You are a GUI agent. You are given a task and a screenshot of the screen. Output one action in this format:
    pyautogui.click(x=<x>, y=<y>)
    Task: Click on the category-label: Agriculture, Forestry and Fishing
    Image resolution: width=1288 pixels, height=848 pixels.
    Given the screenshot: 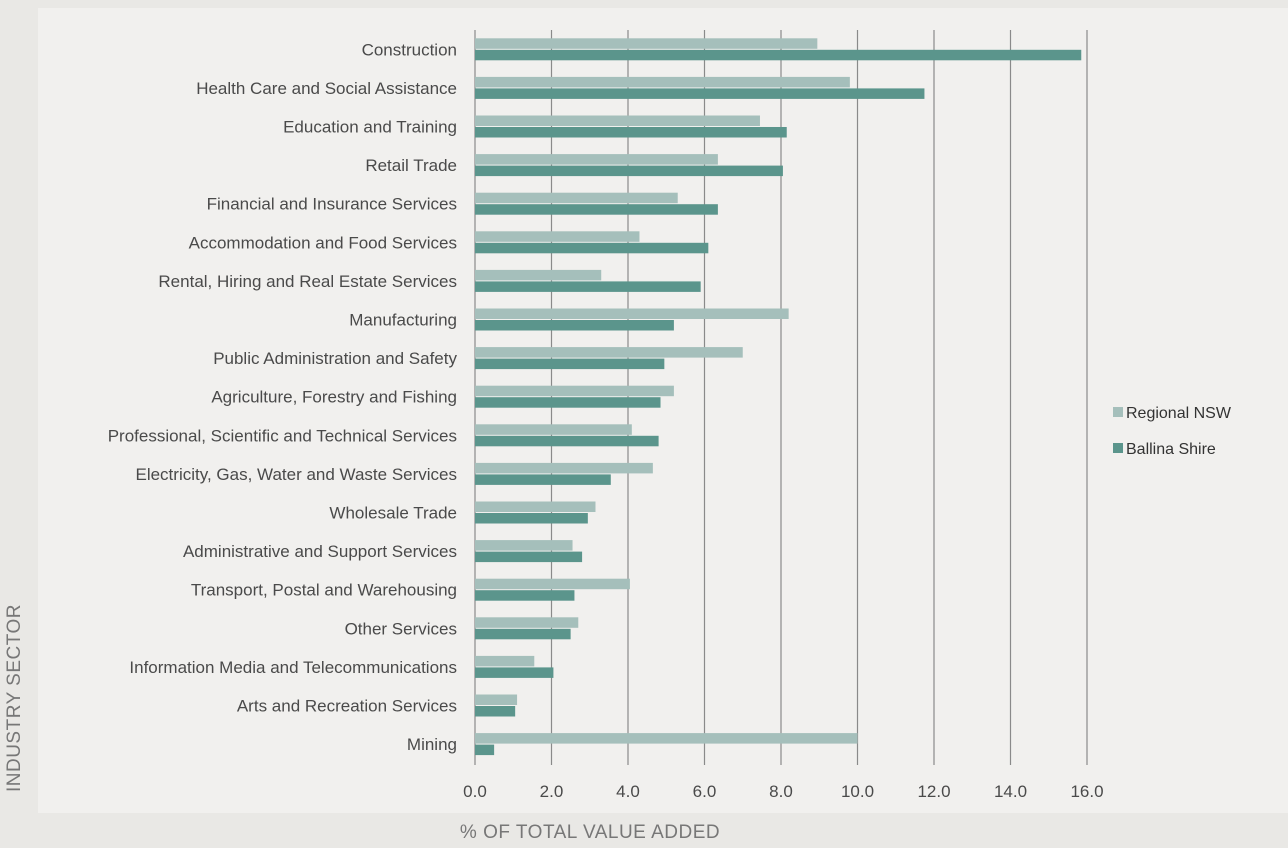 What is the action you would take?
    pyautogui.click(x=334, y=397)
    